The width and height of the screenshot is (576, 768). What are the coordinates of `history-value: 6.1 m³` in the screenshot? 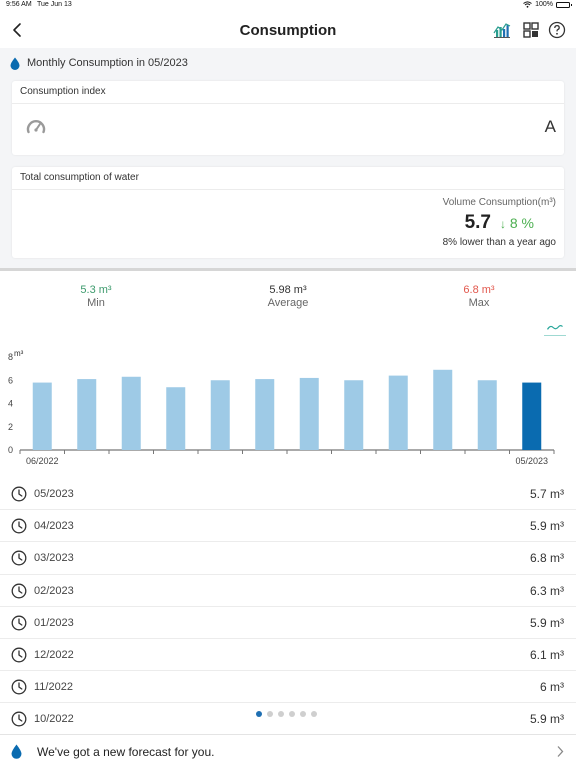 It's located at (546, 654).